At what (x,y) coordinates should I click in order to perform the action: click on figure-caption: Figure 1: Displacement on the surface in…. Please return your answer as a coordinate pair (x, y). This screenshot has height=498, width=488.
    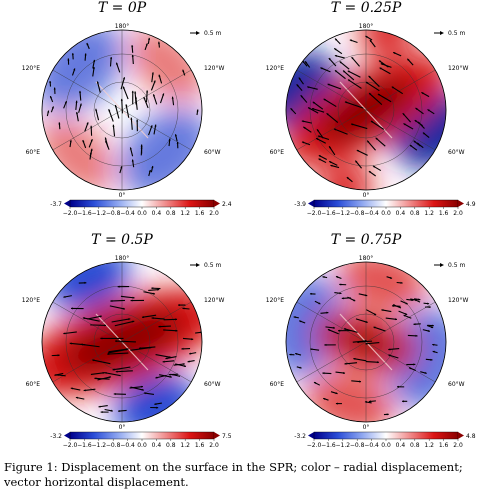
    Looking at the image, I should click on (233, 474).